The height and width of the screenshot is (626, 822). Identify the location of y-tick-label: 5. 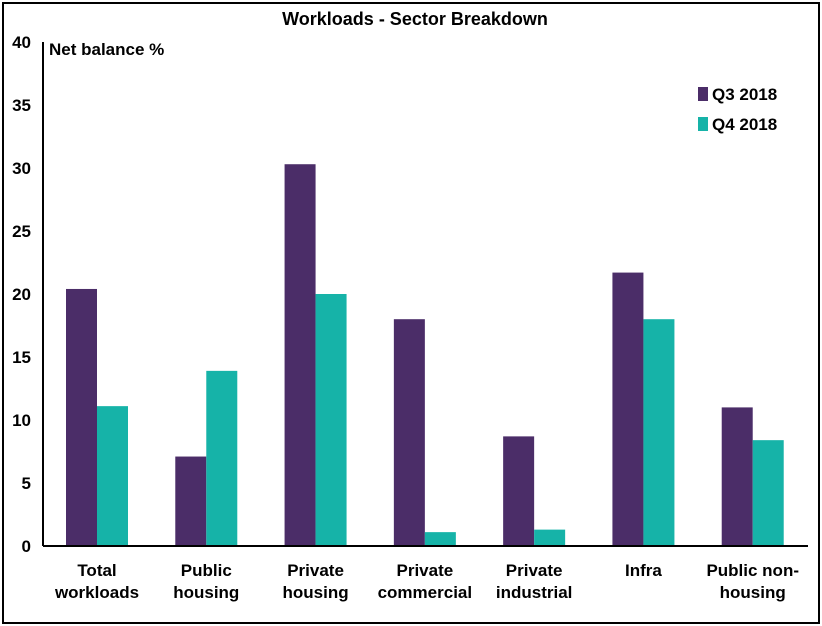
(26, 483).